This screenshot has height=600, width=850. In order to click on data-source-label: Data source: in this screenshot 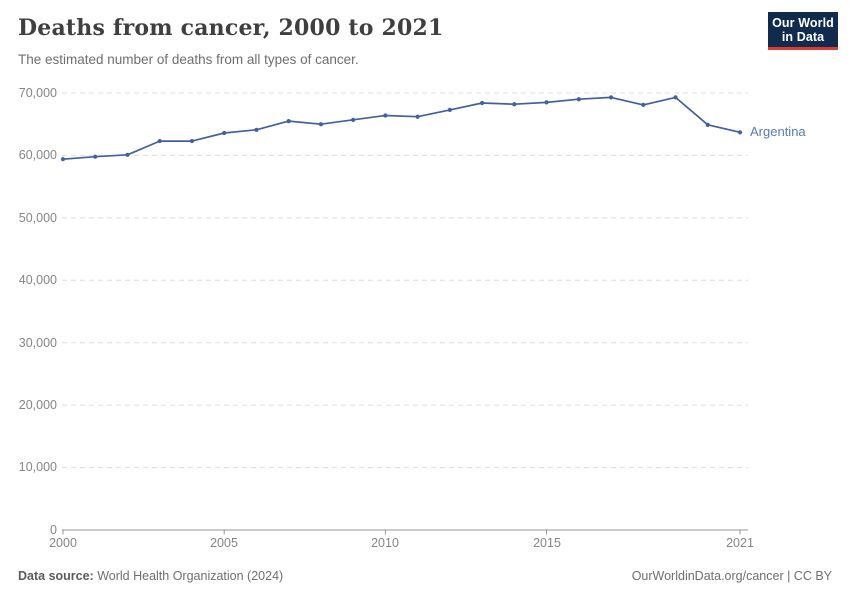, I will do `click(56, 576)`.